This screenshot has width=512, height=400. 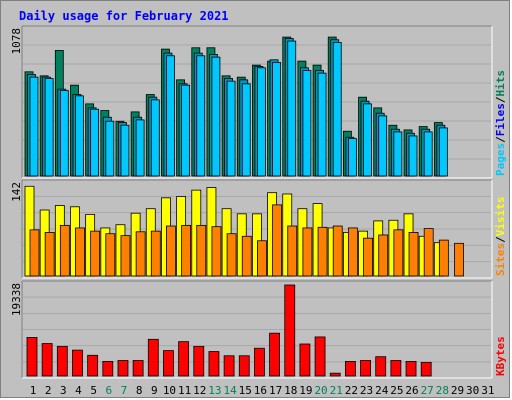 What do you see at coordinates (230, 390) in the screenshot?
I see `day-label: 14` at bounding box center [230, 390].